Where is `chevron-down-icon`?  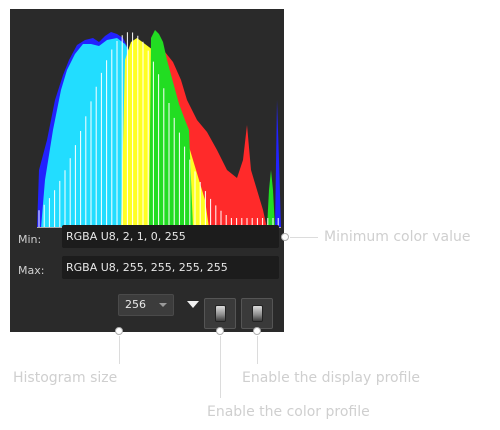
chevron-down-icon is located at coordinates (163, 305).